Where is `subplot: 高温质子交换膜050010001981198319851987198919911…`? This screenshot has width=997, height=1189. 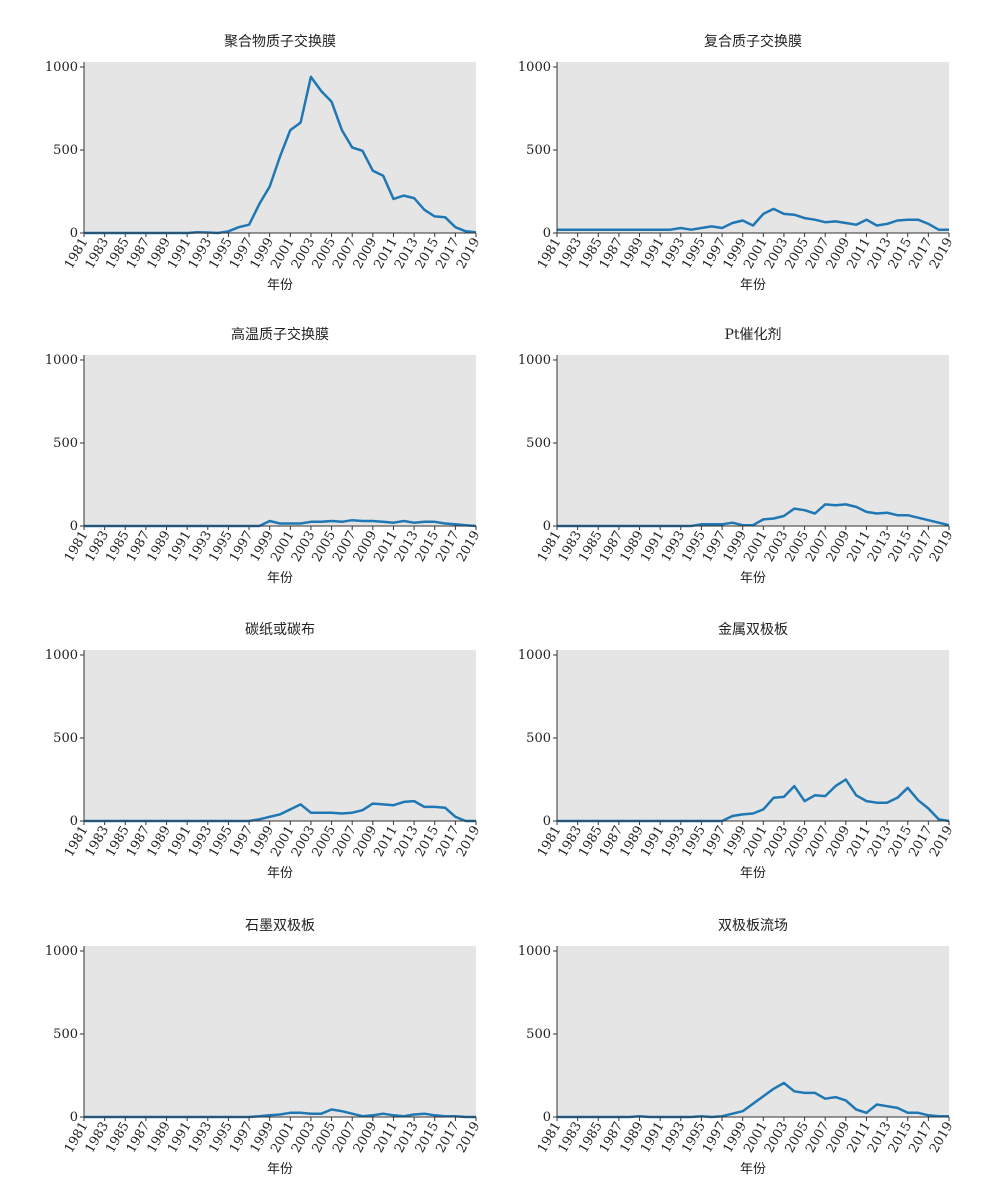
subplot: 高温质子交换膜050010001981198319851987198919911… is located at coordinates (264, 456).